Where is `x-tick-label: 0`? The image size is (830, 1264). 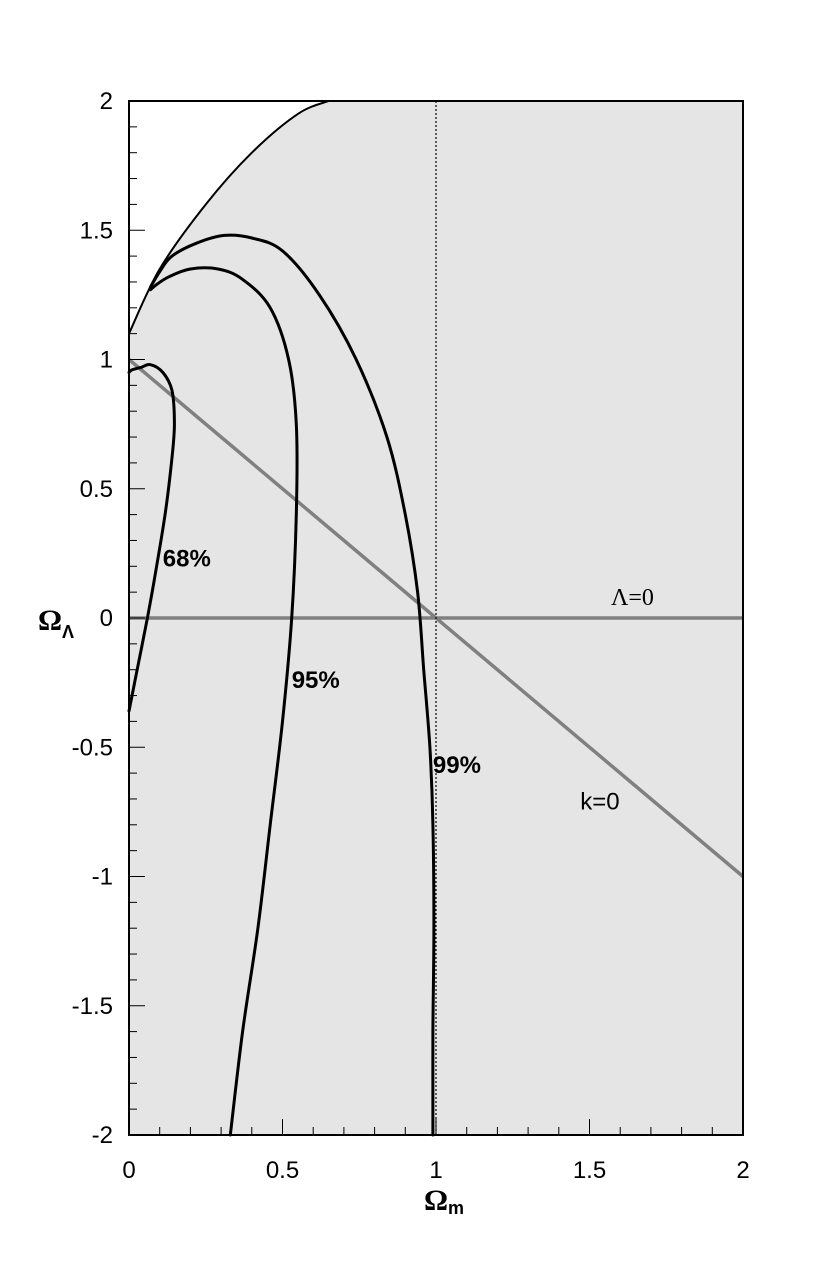 x-tick-label: 0 is located at coordinates (128, 1170).